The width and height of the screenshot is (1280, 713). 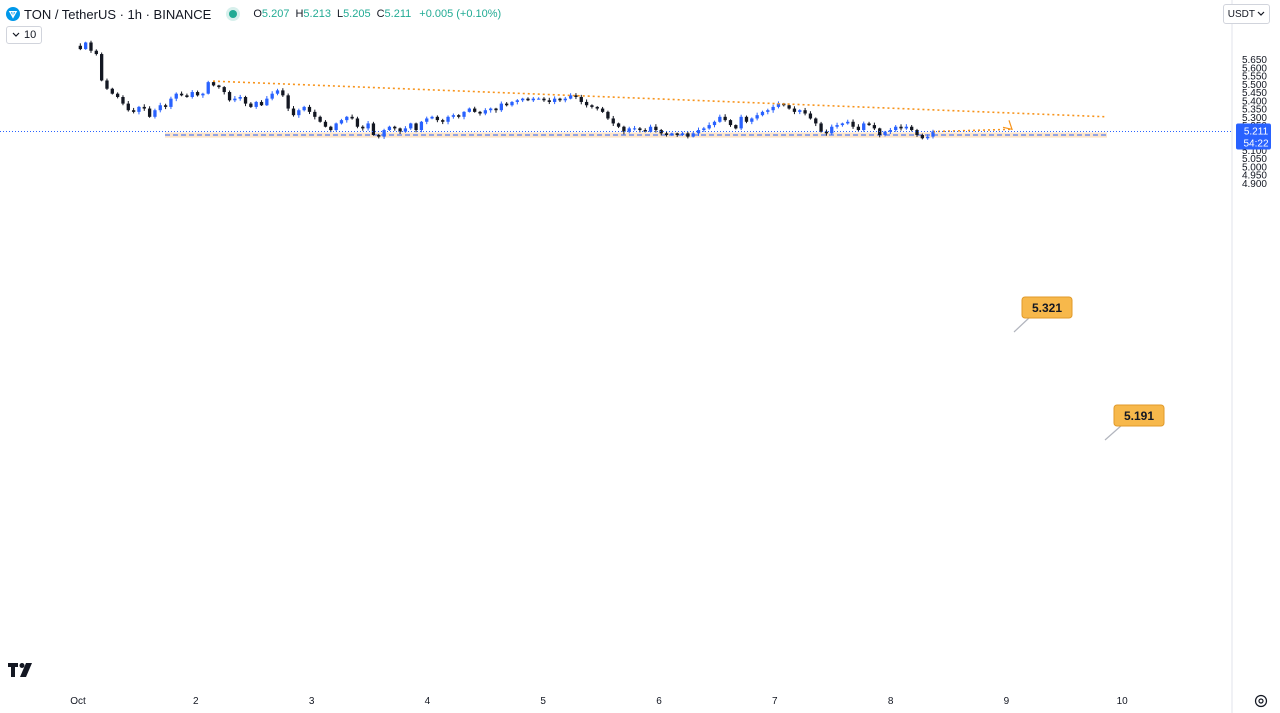 What do you see at coordinates (1007, 701) in the screenshot?
I see `time-tick-label: 9` at bounding box center [1007, 701].